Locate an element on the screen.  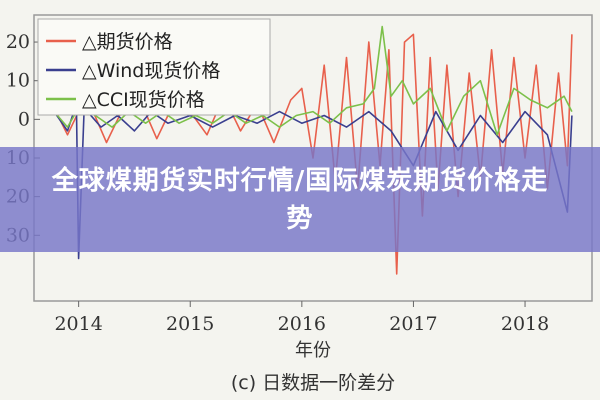
x-tick-label: 2014 is located at coordinates (78, 324).